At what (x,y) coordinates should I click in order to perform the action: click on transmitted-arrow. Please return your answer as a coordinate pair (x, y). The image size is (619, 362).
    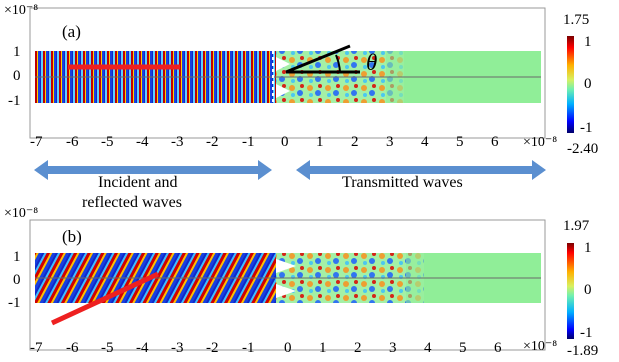
    Looking at the image, I should click on (421, 170).